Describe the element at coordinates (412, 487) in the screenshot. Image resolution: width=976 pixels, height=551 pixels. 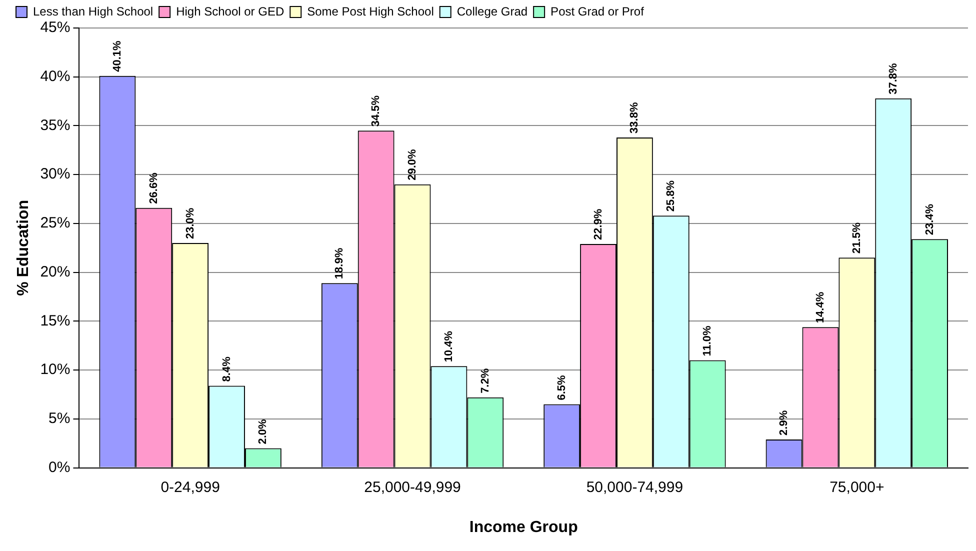
I see `x-tick-label: 25,000-49,999` at that location.